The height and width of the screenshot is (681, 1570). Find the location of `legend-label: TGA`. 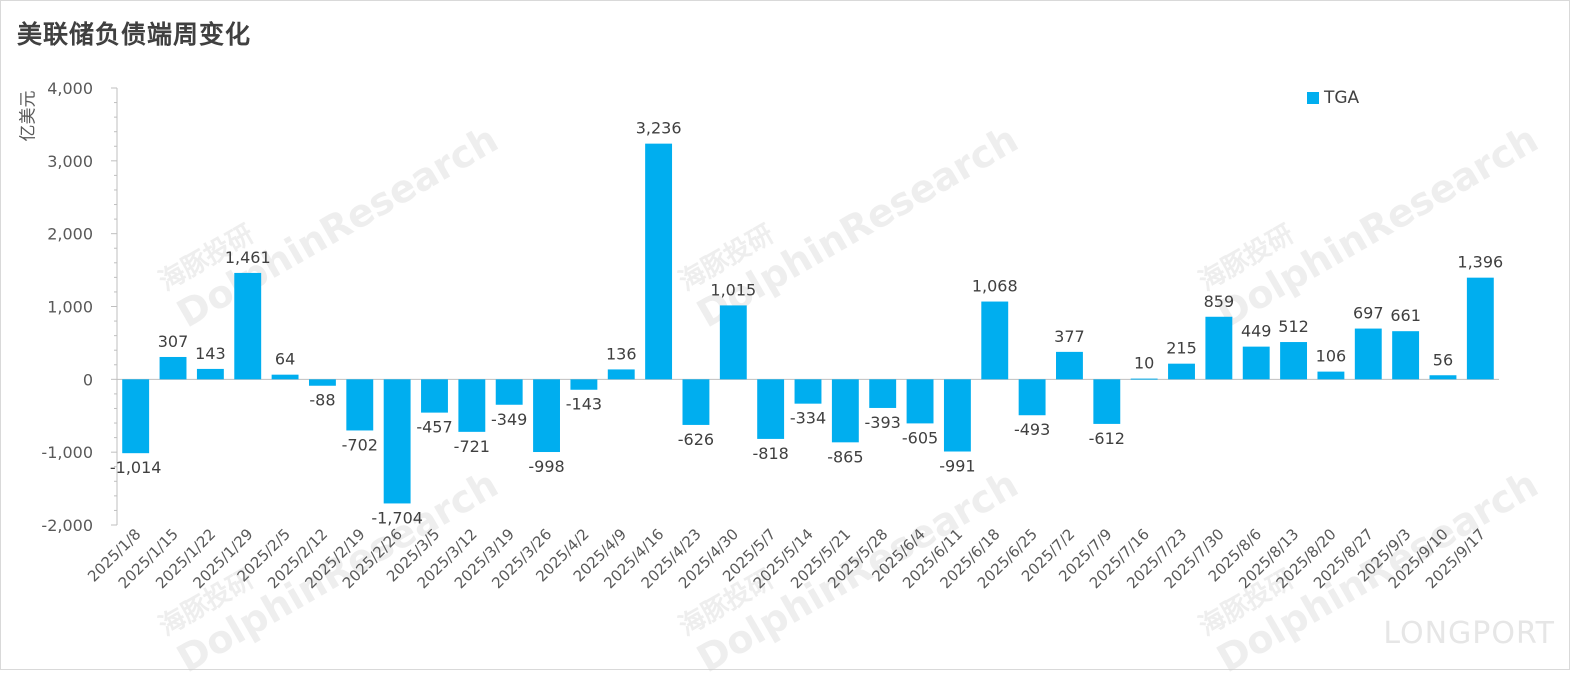

legend-label: TGA is located at coordinates (1342, 98).